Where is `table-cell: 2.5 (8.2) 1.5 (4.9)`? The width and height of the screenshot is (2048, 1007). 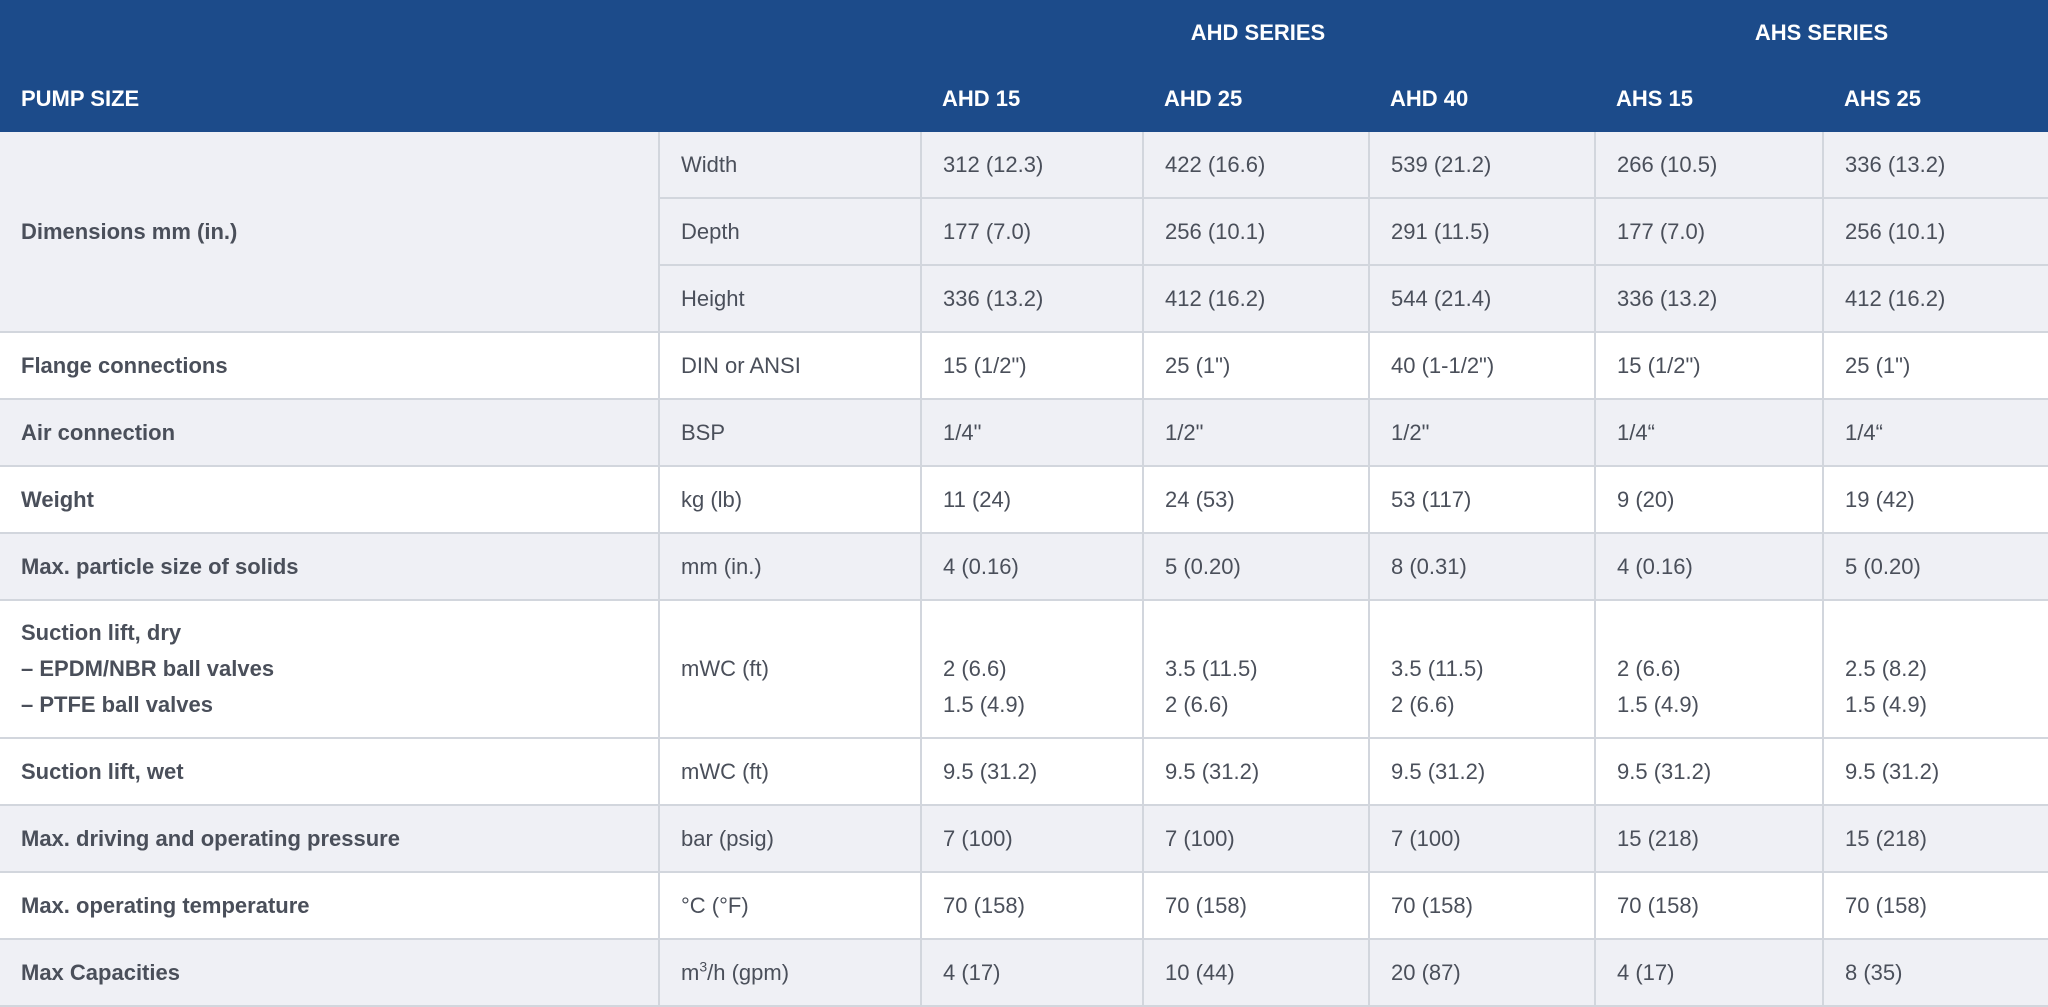 table-cell: 2.5 (8.2) 1.5 (4.9) is located at coordinates (1934, 669).